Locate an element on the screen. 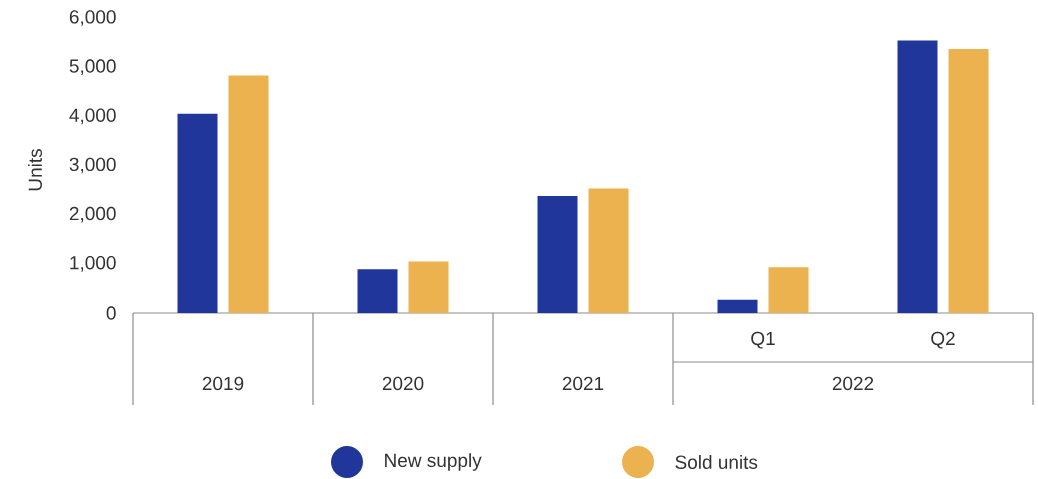 Image resolution: width=1038 pixels, height=479 pixels. y-tick-label: 5,000 is located at coordinates (92, 67).